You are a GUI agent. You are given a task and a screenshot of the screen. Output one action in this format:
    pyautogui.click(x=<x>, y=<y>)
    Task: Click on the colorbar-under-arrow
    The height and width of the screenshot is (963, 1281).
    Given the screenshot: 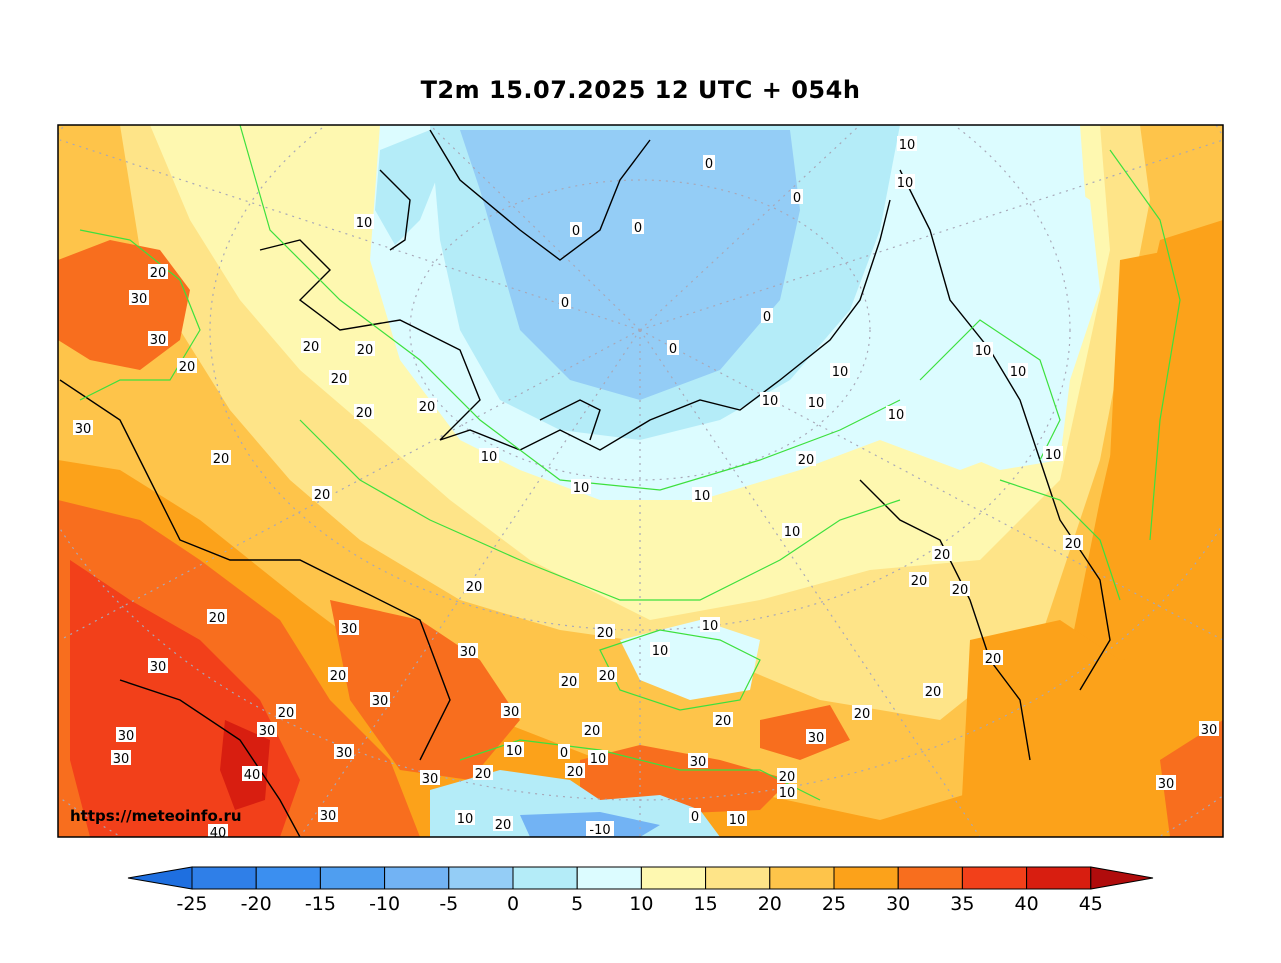 What is the action you would take?
    pyautogui.click(x=160, y=878)
    